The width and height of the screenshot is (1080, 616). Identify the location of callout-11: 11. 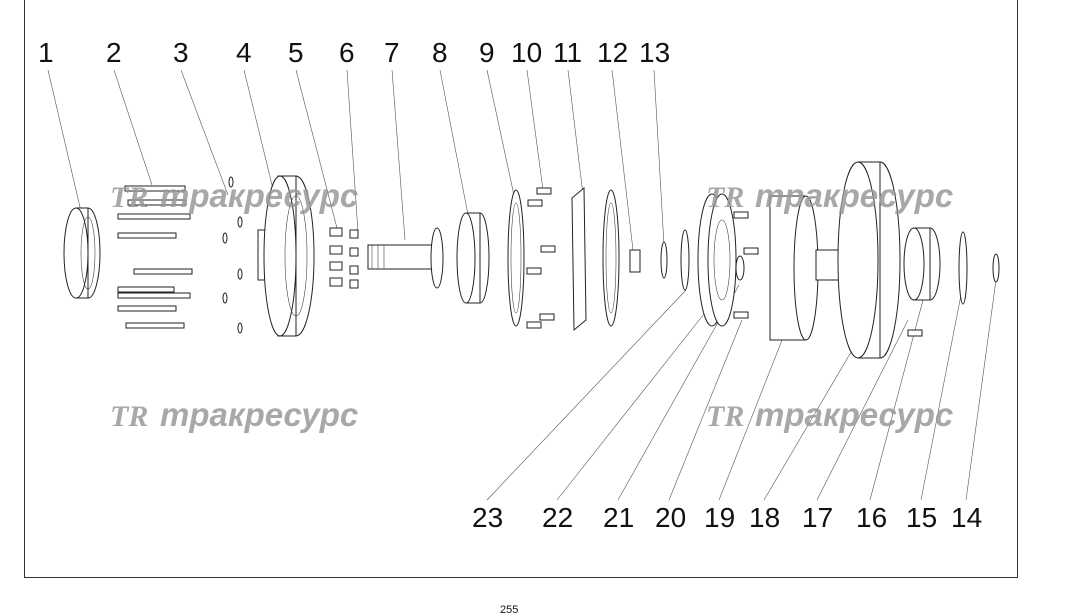
(567, 52).